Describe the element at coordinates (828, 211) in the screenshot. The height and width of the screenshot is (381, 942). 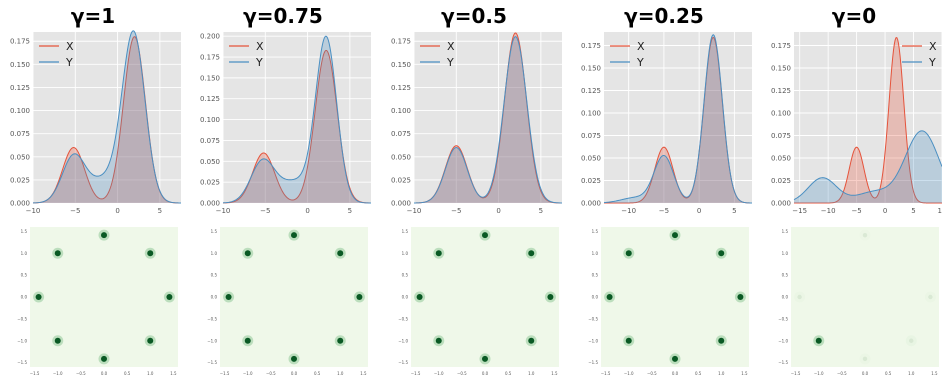
I see `x-tick-label: −10` at that location.